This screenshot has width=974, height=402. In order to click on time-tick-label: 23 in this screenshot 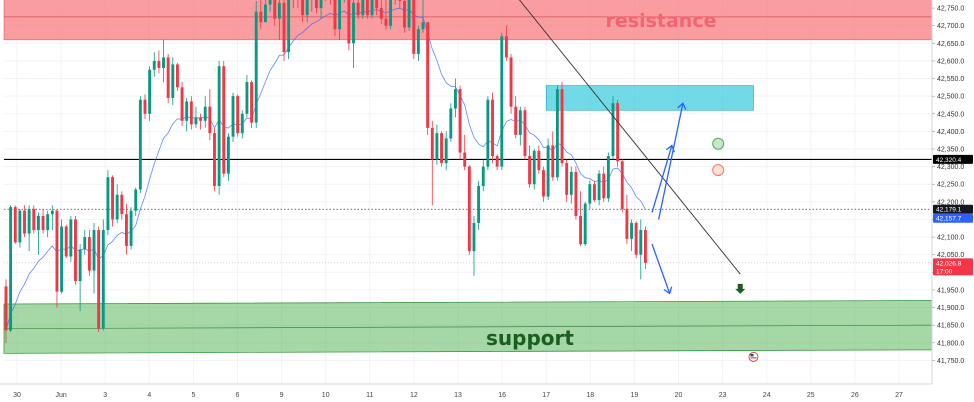, I will do `click(723, 395)`.